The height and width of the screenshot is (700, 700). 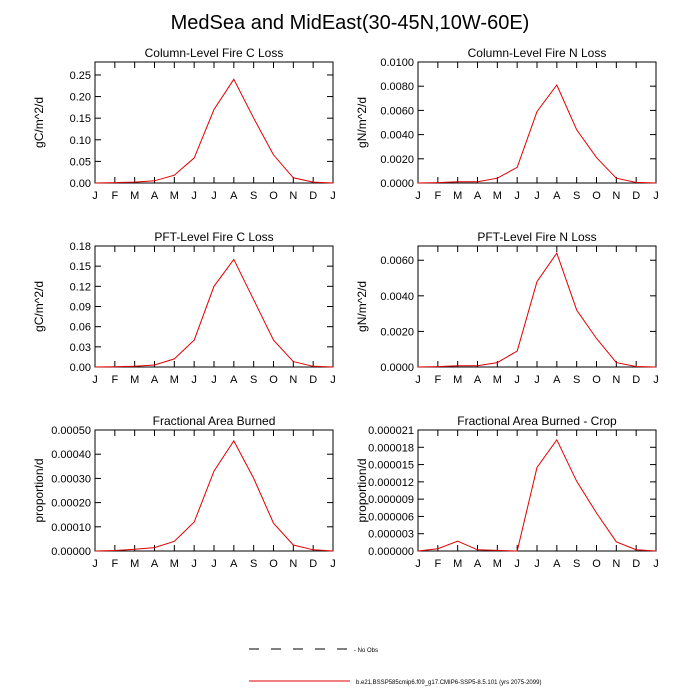 What do you see at coordinates (80, 184) in the screenshot?
I see `y-tick-label: 0.00` at bounding box center [80, 184].